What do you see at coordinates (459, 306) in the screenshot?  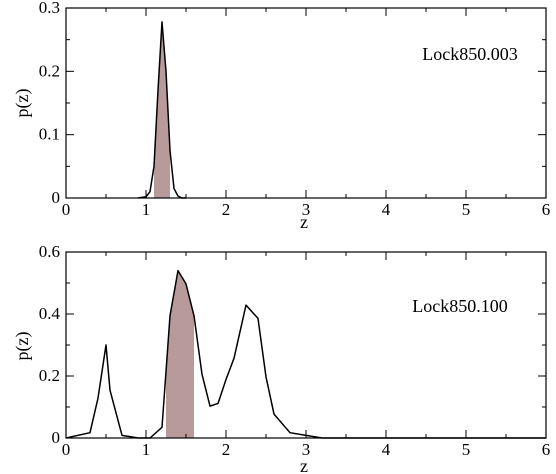 I see `annotation-label: Lock850.100` at bounding box center [459, 306].